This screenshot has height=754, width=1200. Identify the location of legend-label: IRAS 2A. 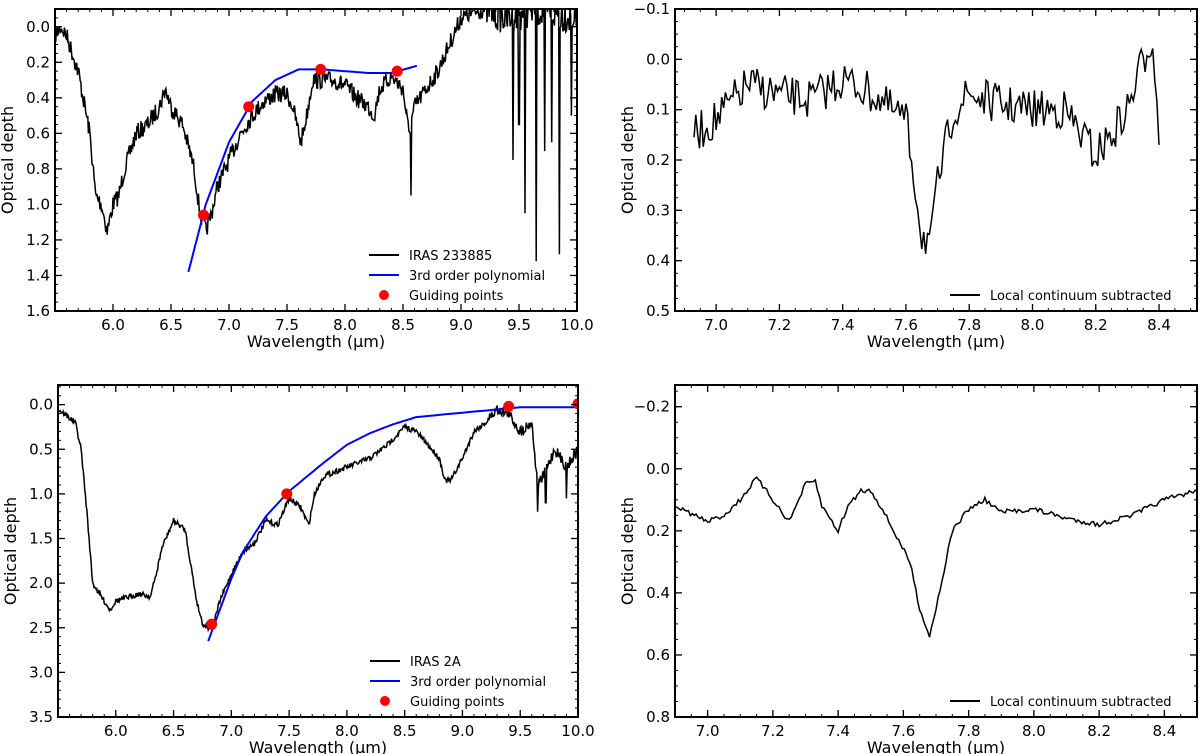
(435, 662).